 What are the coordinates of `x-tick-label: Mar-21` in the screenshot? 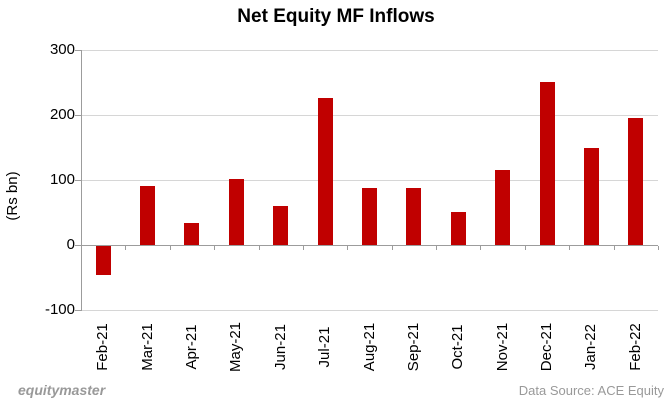 It's located at (147, 347).